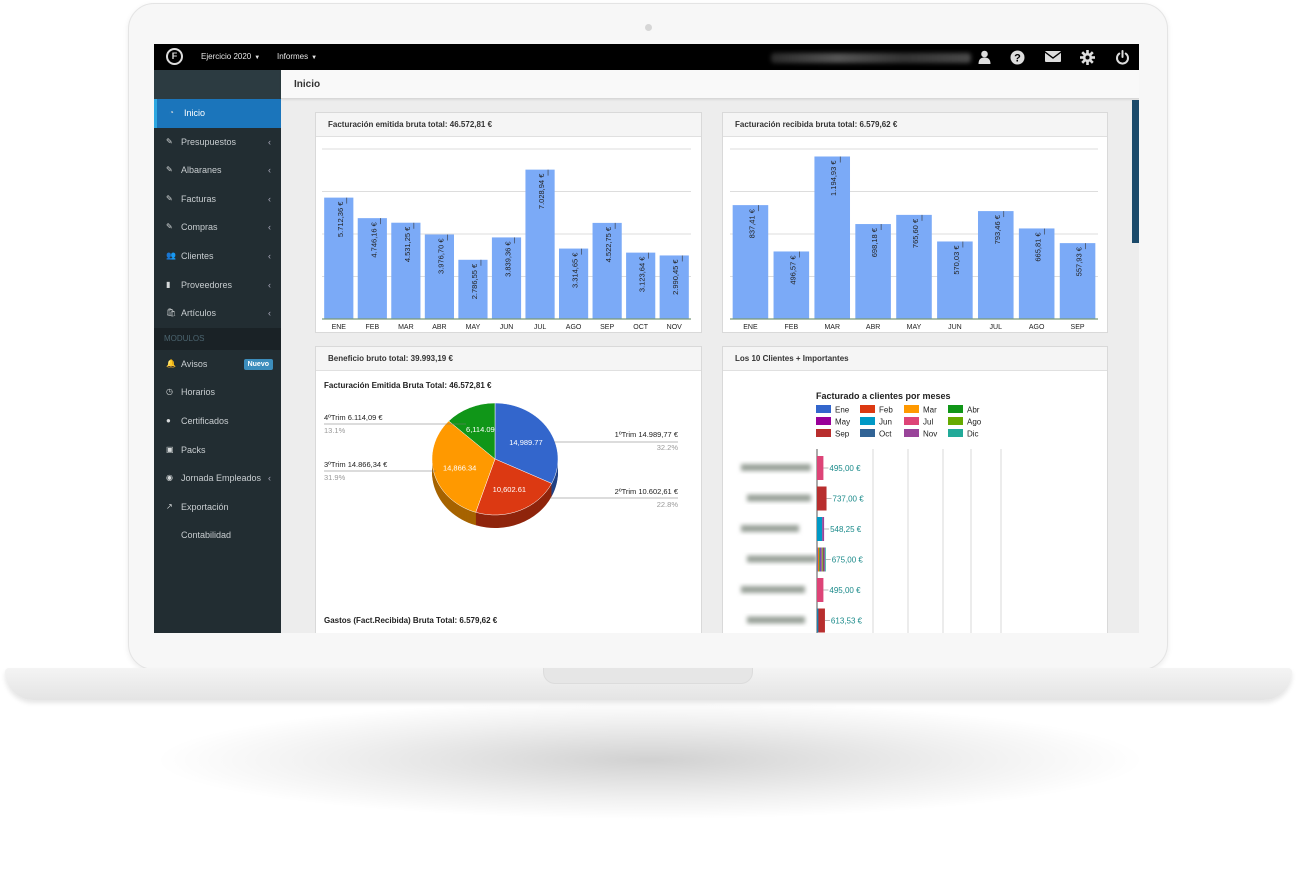 The width and height of the screenshot is (1296, 890). I want to click on bar-jun, so click(955, 280).